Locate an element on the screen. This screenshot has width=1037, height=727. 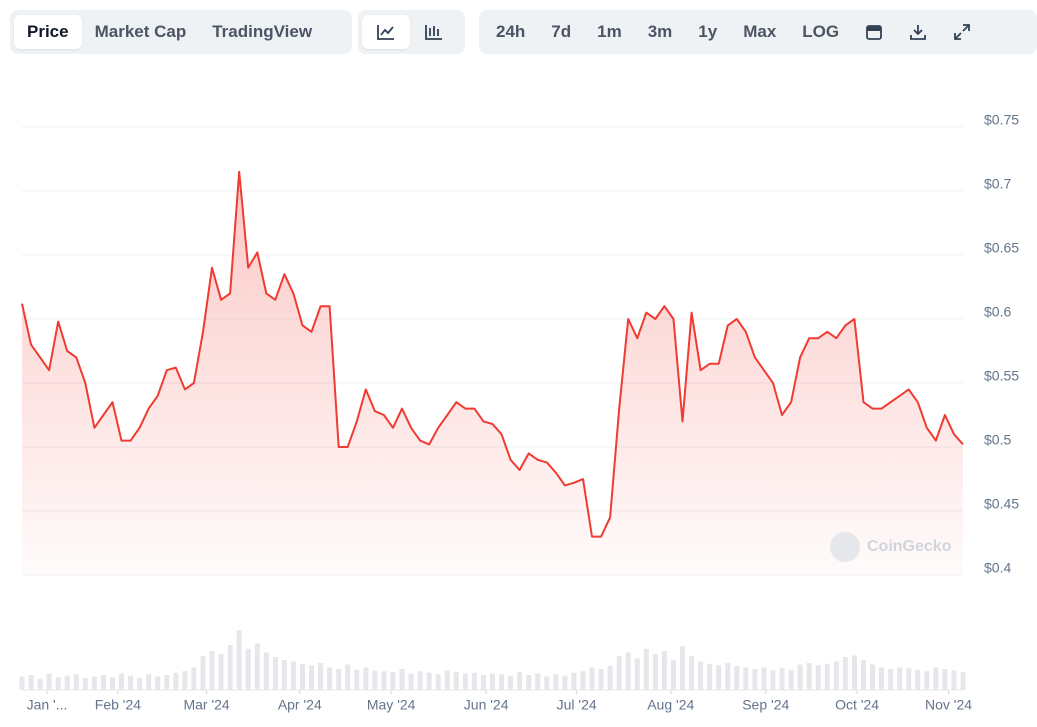
y-tick-label: $0.5 is located at coordinates (997, 440).